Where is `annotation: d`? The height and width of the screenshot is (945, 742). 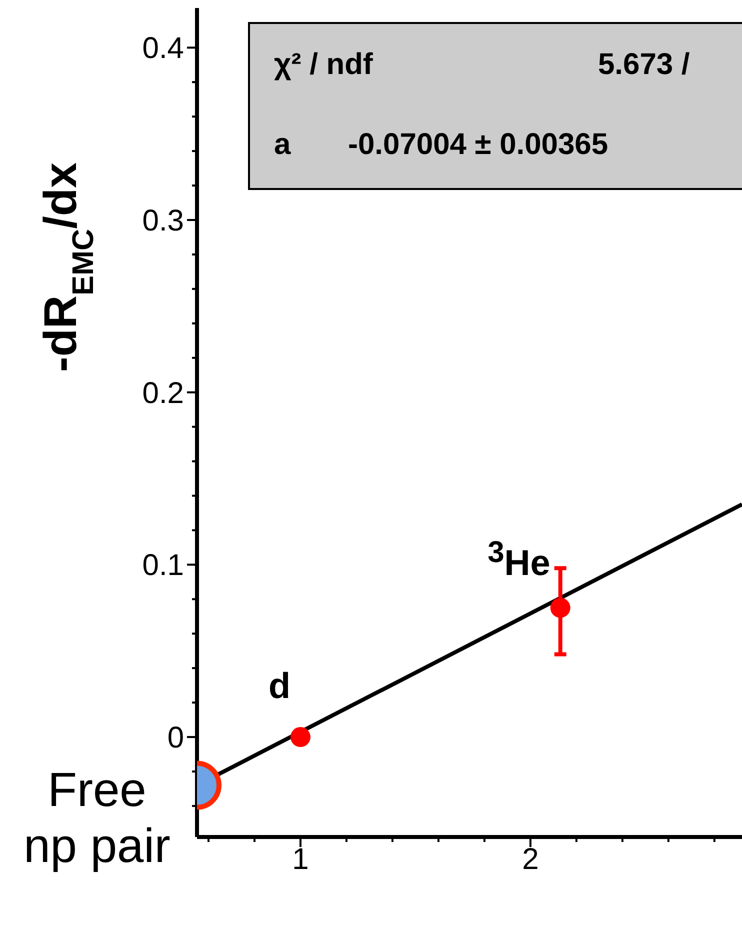
annotation: d is located at coordinates (278, 686).